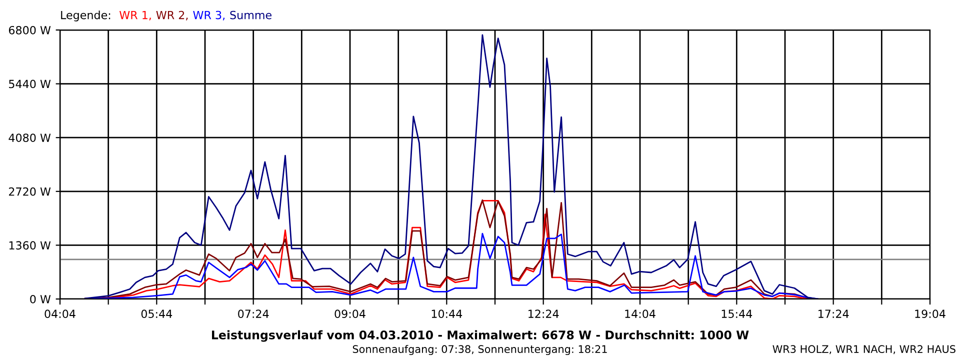 Image resolution: width=960 pixels, height=360 pixels. What do you see at coordinates (350, 314) in the screenshot?
I see `x-tick-label: 09:04` at bounding box center [350, 314].